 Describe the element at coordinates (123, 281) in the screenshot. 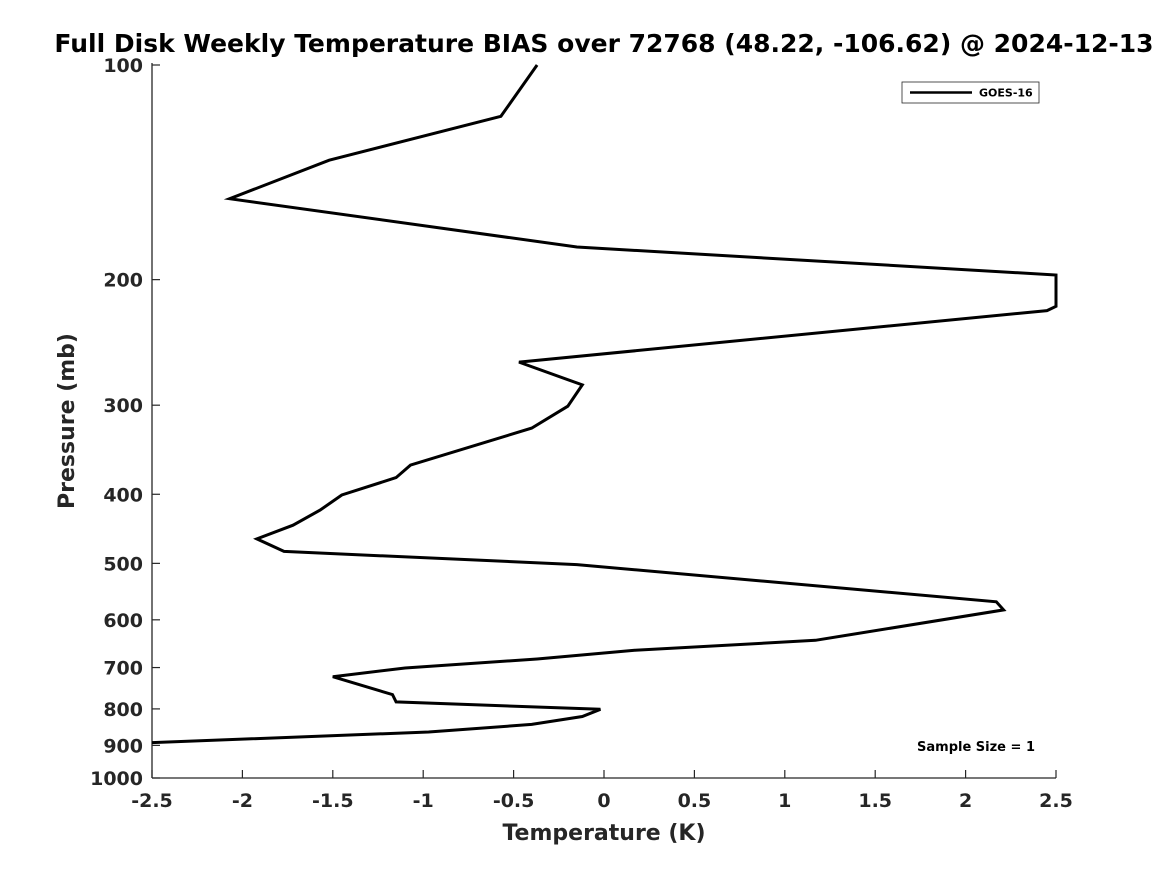

I see `y-tick-label: 200` at that location.